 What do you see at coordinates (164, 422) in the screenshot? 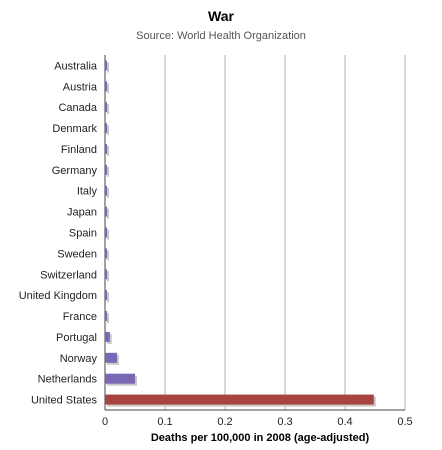
I see `x-tick-label: 0.1` at bounding box center [164, 422].